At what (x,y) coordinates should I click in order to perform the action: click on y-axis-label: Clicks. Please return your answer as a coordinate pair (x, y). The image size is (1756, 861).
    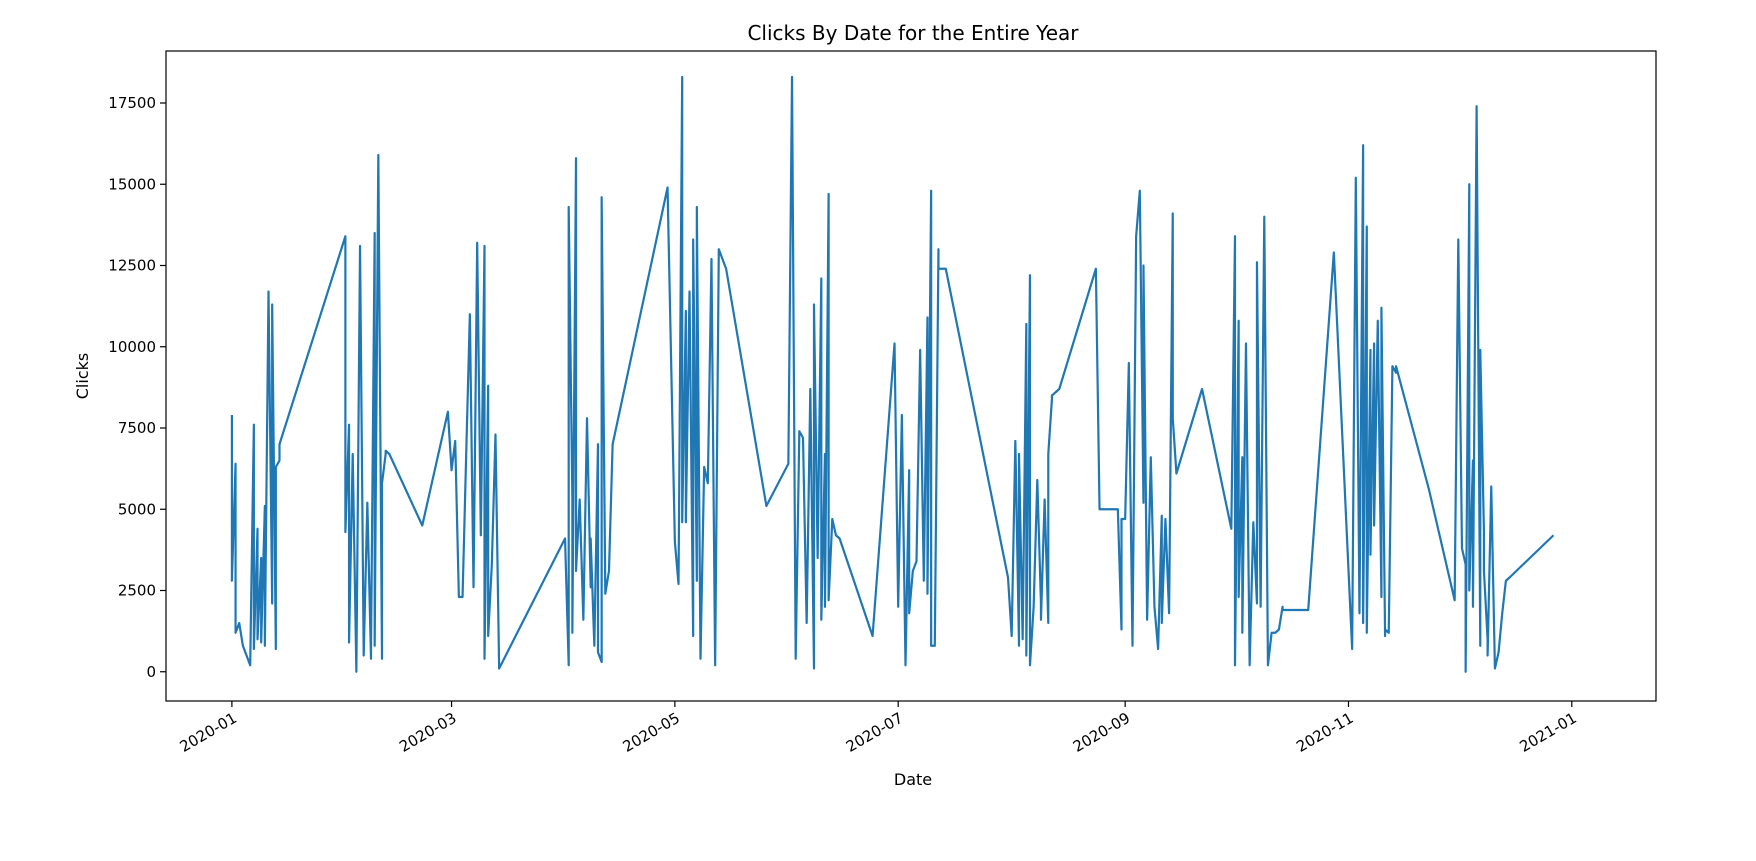
    Looking at the image, I should click on (82, 376).